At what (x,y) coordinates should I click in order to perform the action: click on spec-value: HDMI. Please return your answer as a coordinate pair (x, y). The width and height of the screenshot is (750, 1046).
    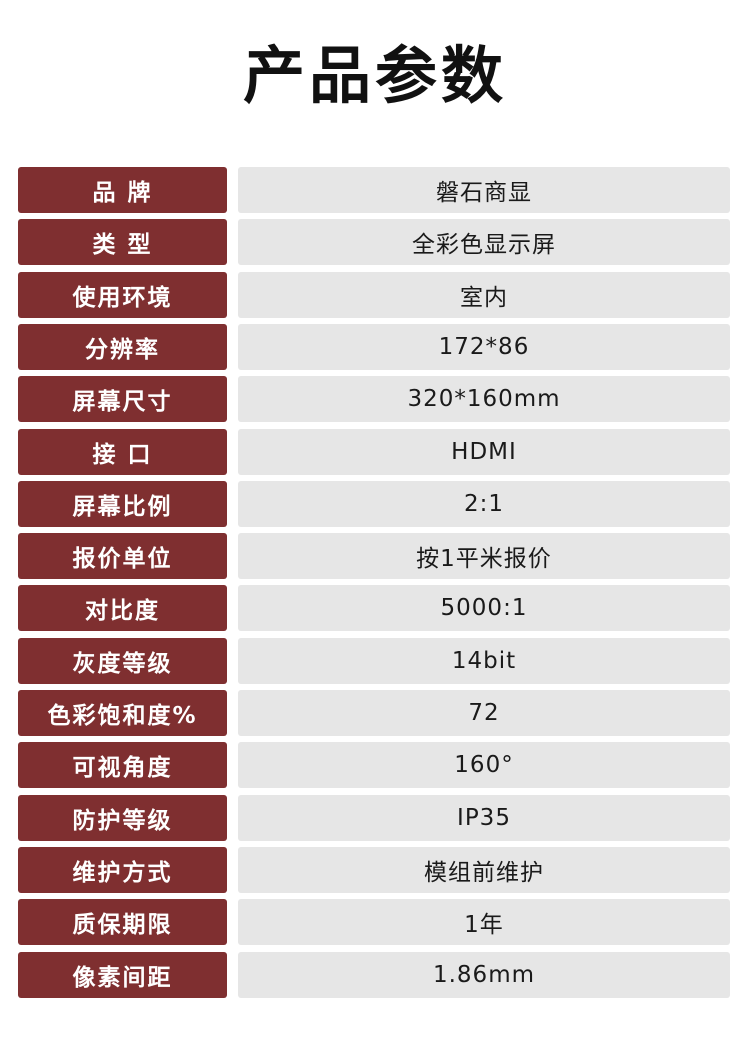
    Looking at the image, I should click on (484, 451).